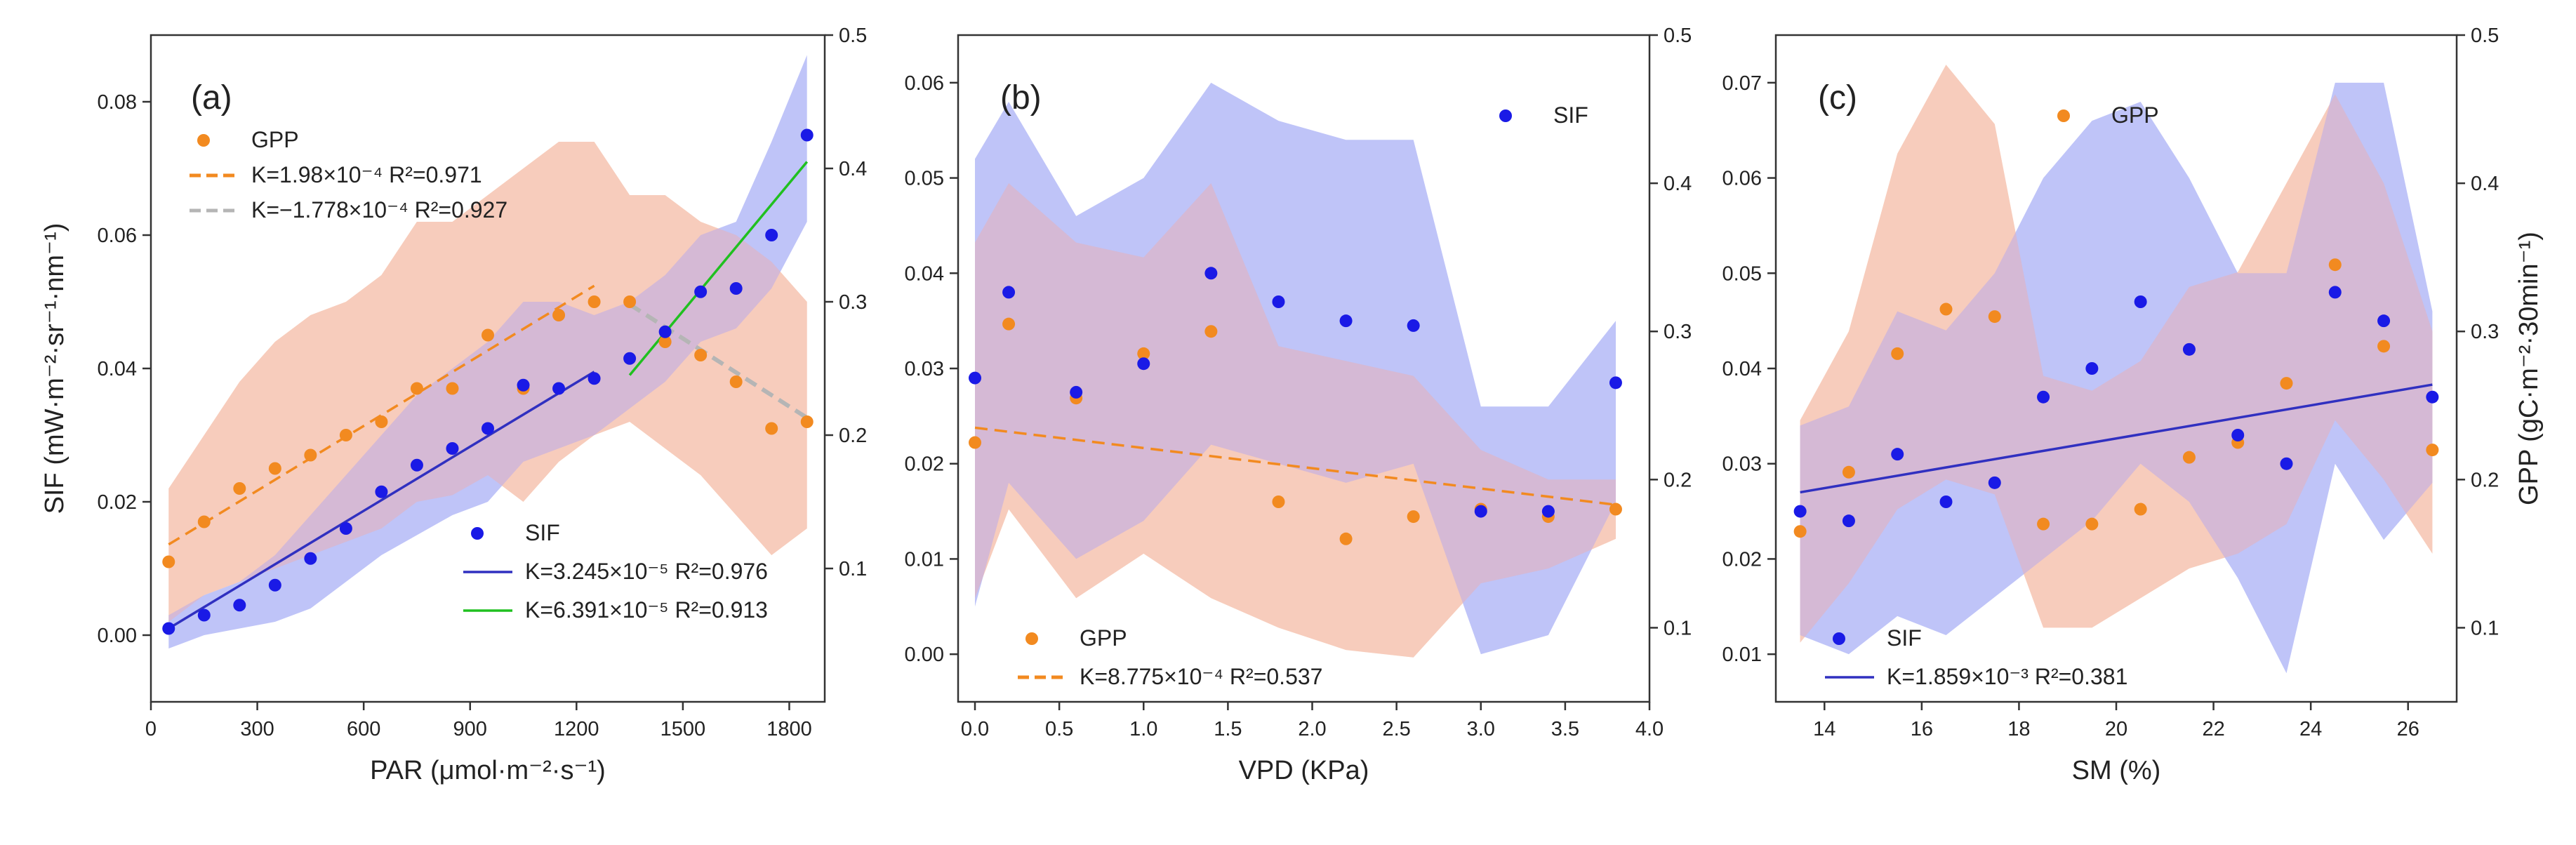 This screenshot has height=845, width=2576. I want to click on x-tick-label: 1200, so click(577, 729).